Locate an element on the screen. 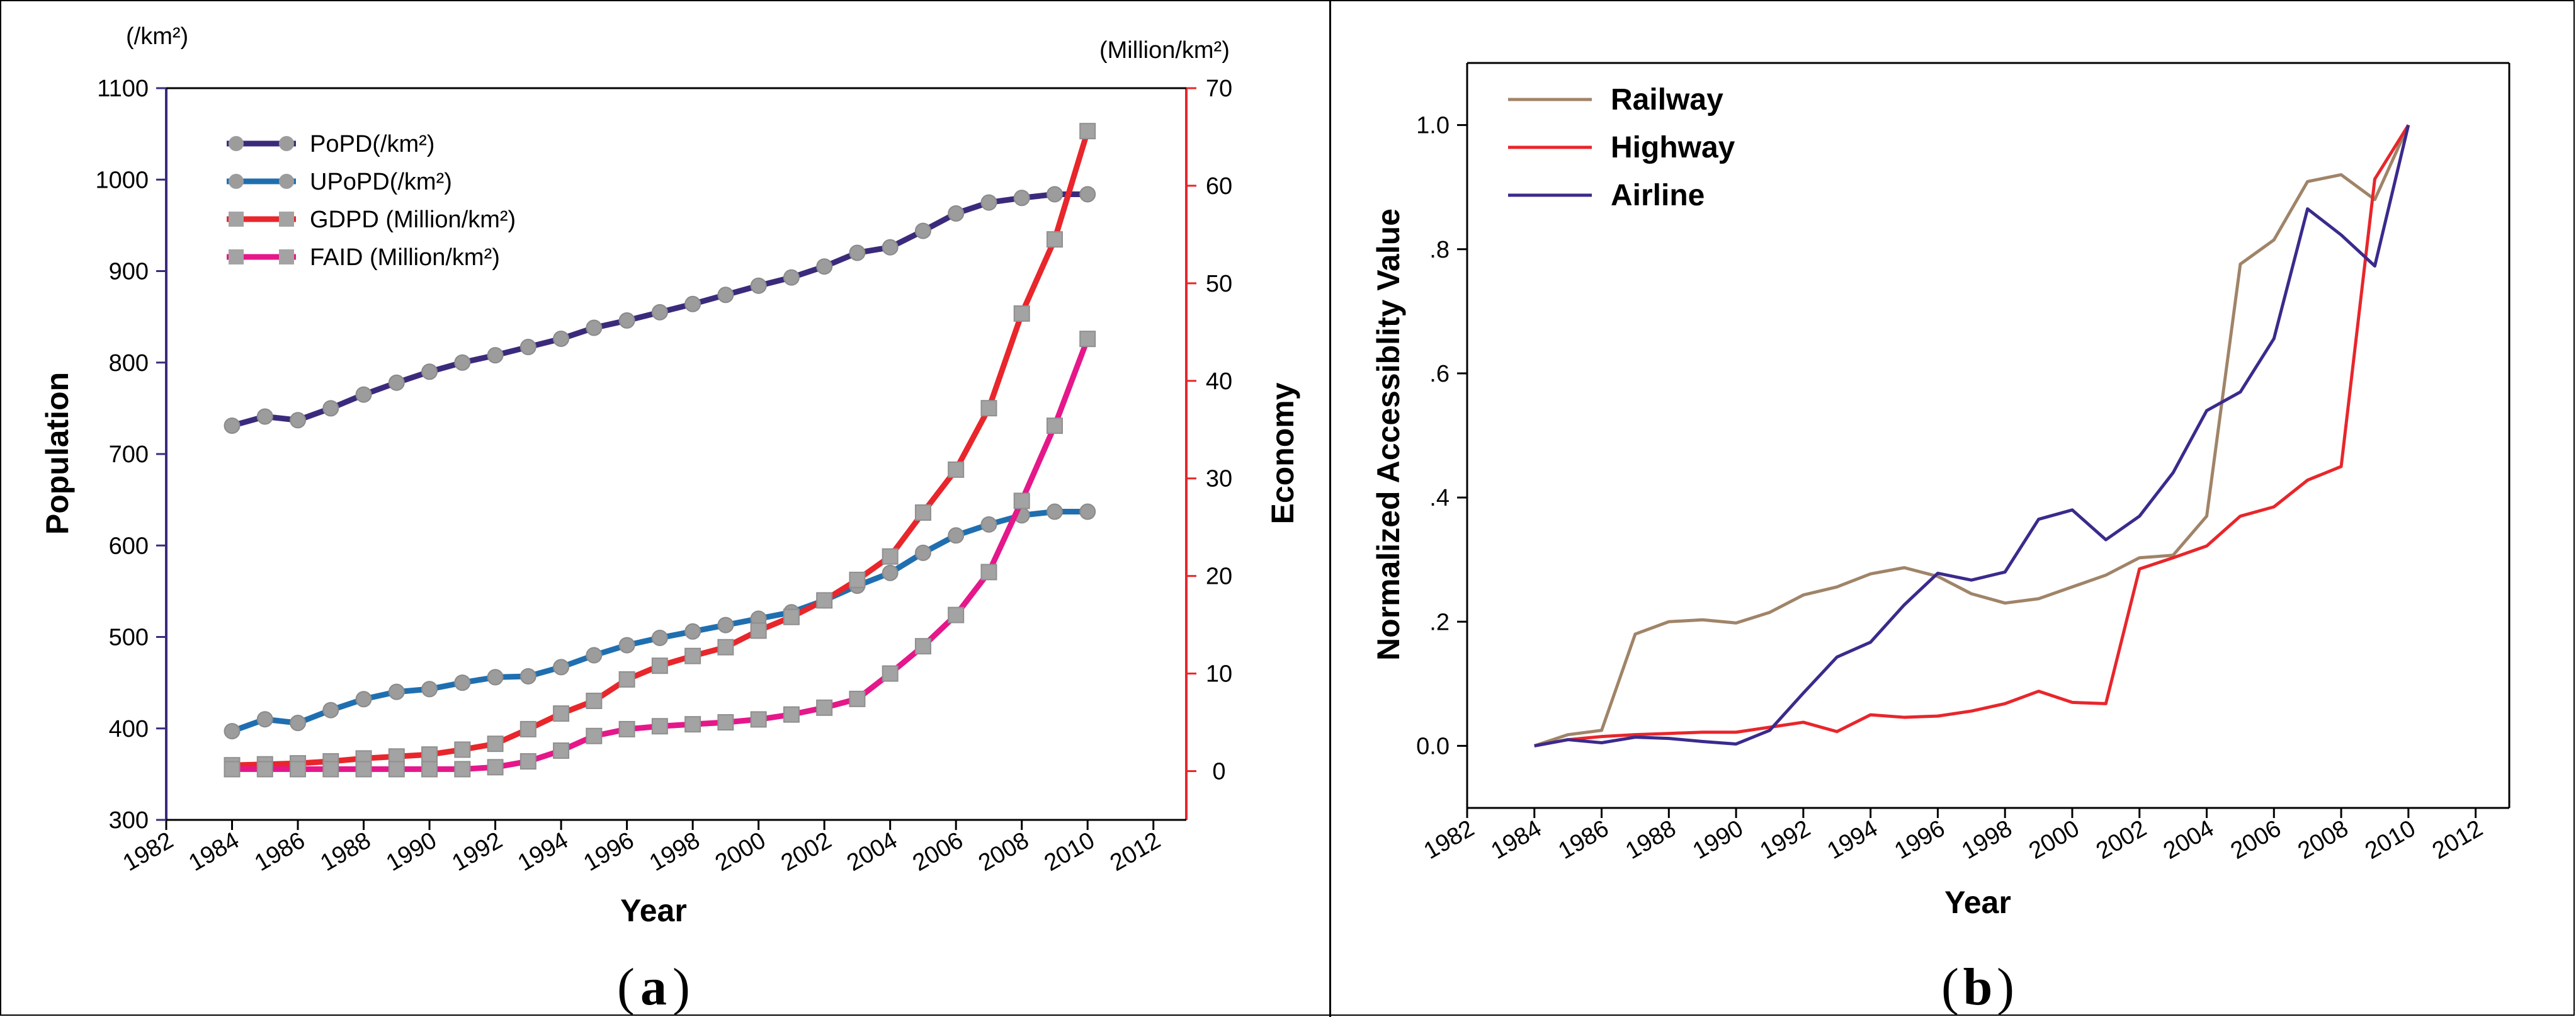 This screenshot has width=2576, height=1017. b-y-tick-label: .6 is located at coordinates (1439, 374).